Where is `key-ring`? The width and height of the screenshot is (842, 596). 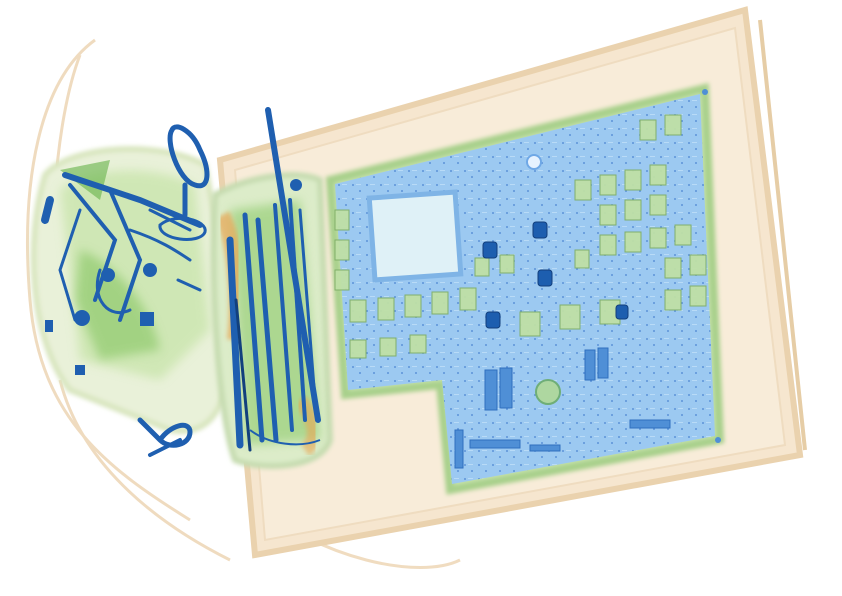
key-ring is located at coordinates (184, 208).